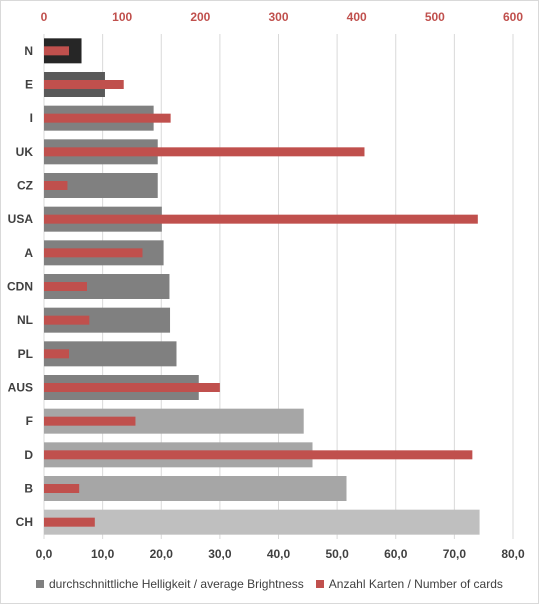 Image resolution: width=539 pixels, height=604 pixels. What do you see at coordinates (25, 152) in the screenshot?
I see `category-label: UK` at bounding box center [25, 152].